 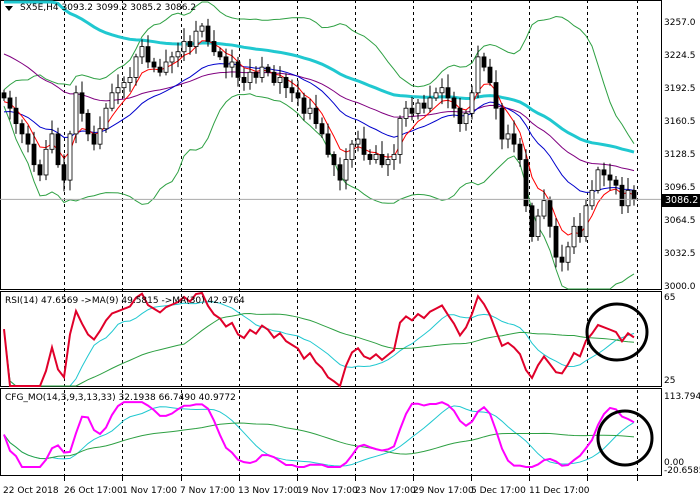 I want to click on cfg-signal-line, so click(x=319, y=436).